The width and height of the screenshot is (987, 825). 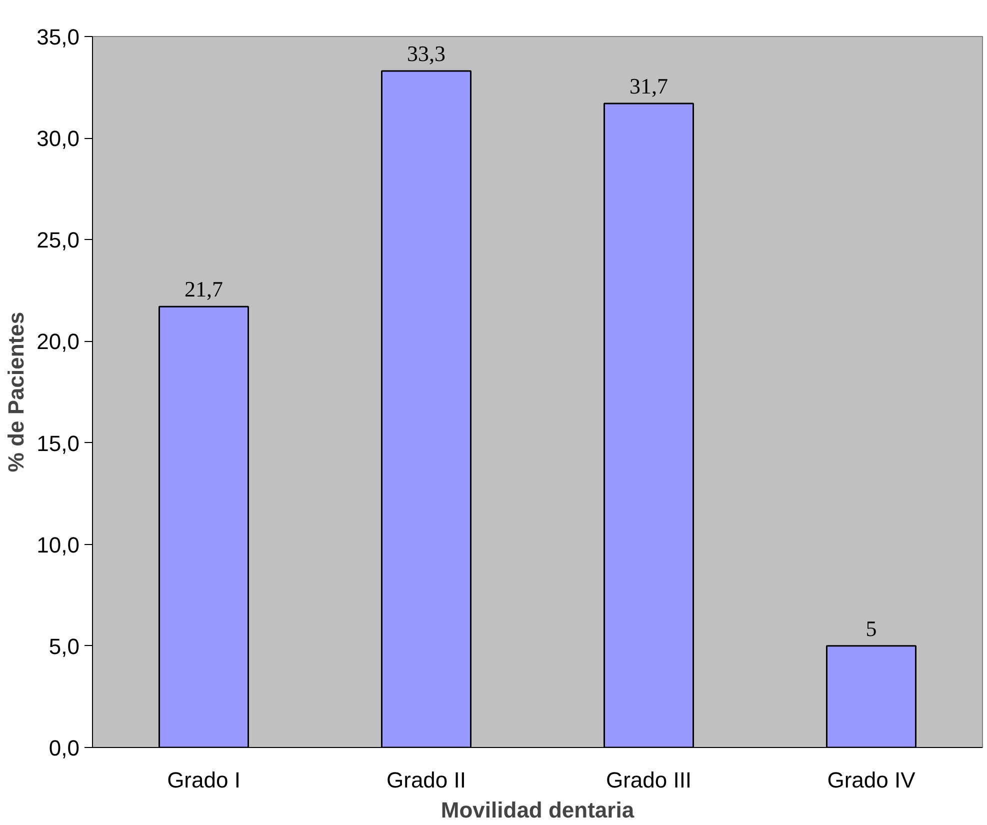 I want to click on y-tick-label: 5,0, so click(x=64, y=646).